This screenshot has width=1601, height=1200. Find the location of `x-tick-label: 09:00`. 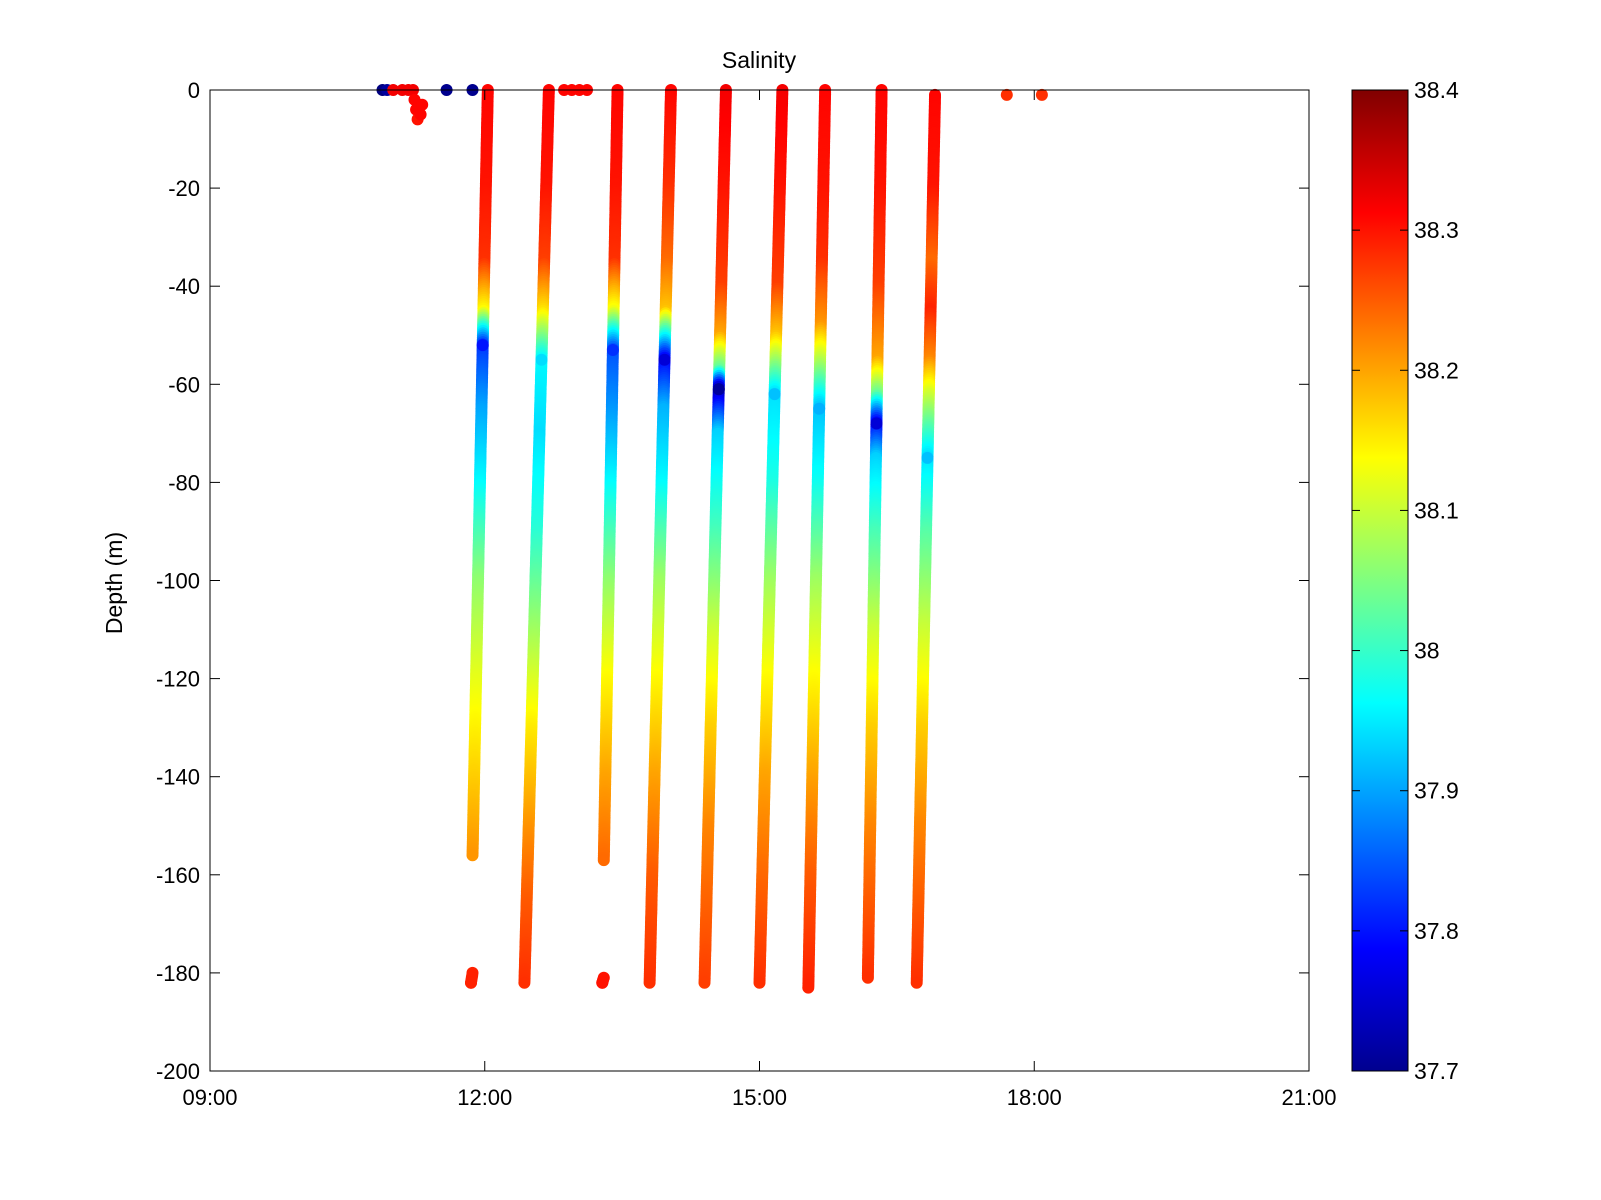

x-tick-label: 09:00 is located at coordinates (209, 1097).